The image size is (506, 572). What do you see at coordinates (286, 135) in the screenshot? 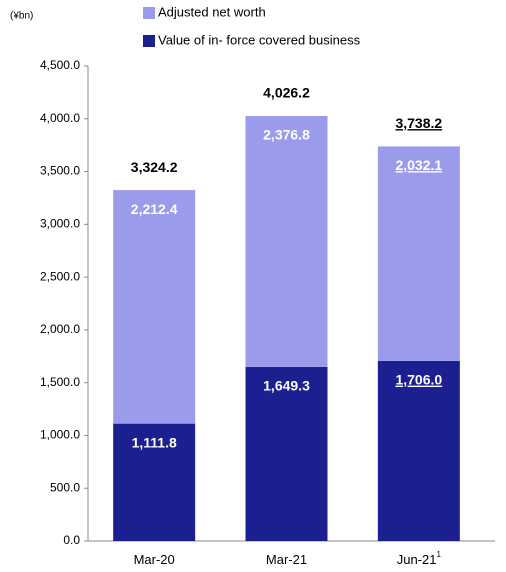
I see `value-label: 2,376.8` at bounding box center [286, 135].